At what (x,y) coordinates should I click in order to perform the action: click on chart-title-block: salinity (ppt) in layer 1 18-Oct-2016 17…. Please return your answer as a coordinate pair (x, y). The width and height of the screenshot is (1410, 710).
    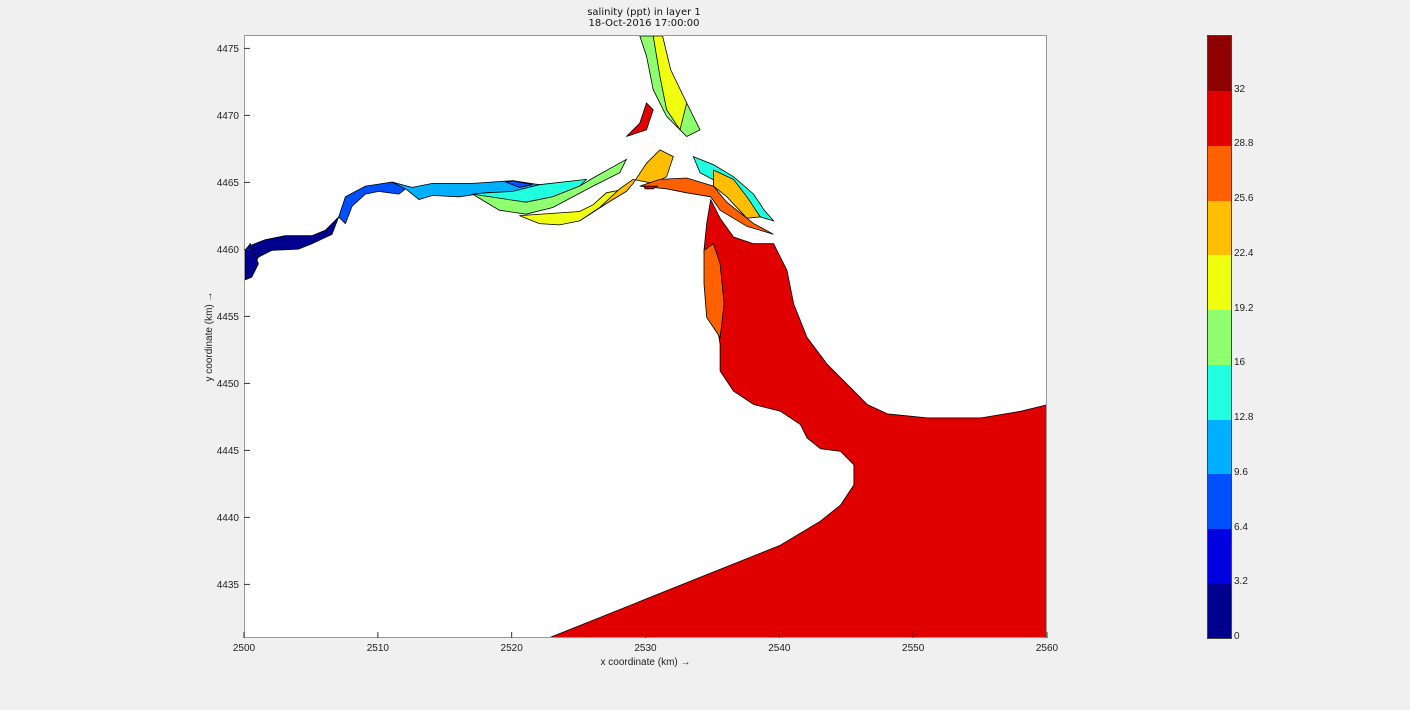
    Looking at the image, I should click on (644, 18).